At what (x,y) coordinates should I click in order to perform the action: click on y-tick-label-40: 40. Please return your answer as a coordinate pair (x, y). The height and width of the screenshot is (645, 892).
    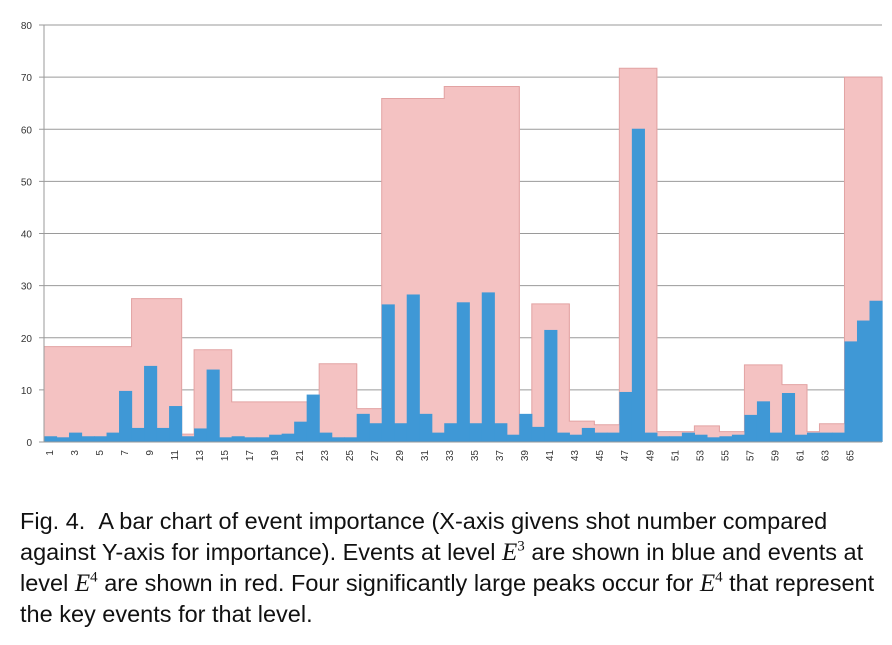
    Looking at the image, I should click on (27, 235).